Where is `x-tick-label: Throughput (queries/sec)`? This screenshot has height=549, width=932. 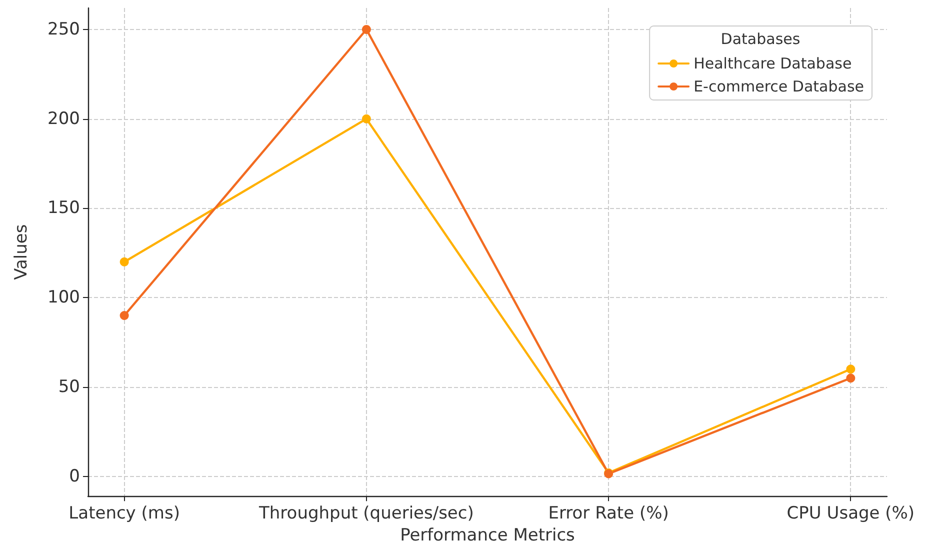 x-tick-label: Throughput (queries/sec) is located at coordinates (366, 514).